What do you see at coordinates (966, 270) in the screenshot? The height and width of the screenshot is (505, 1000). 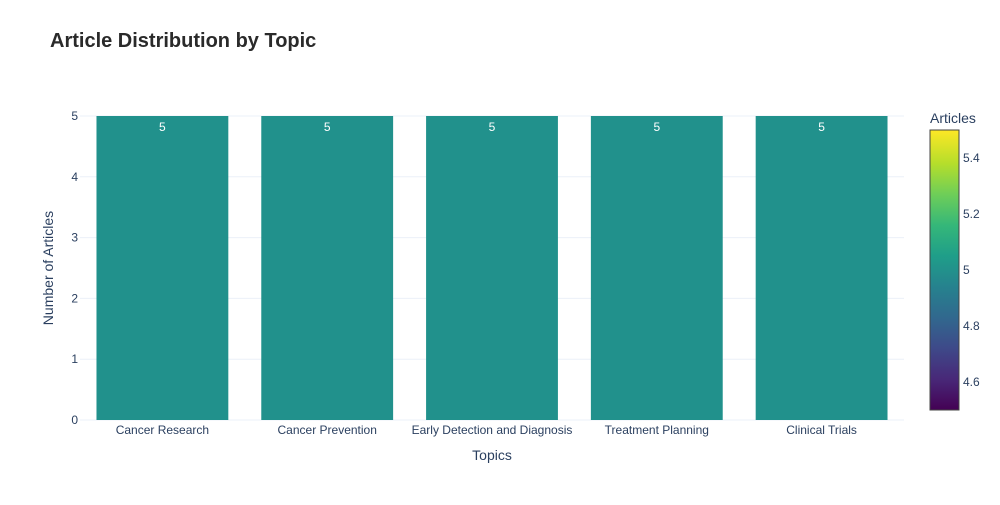 I see `colorbar-tick-label: 5` at bounding box center [966, 270].